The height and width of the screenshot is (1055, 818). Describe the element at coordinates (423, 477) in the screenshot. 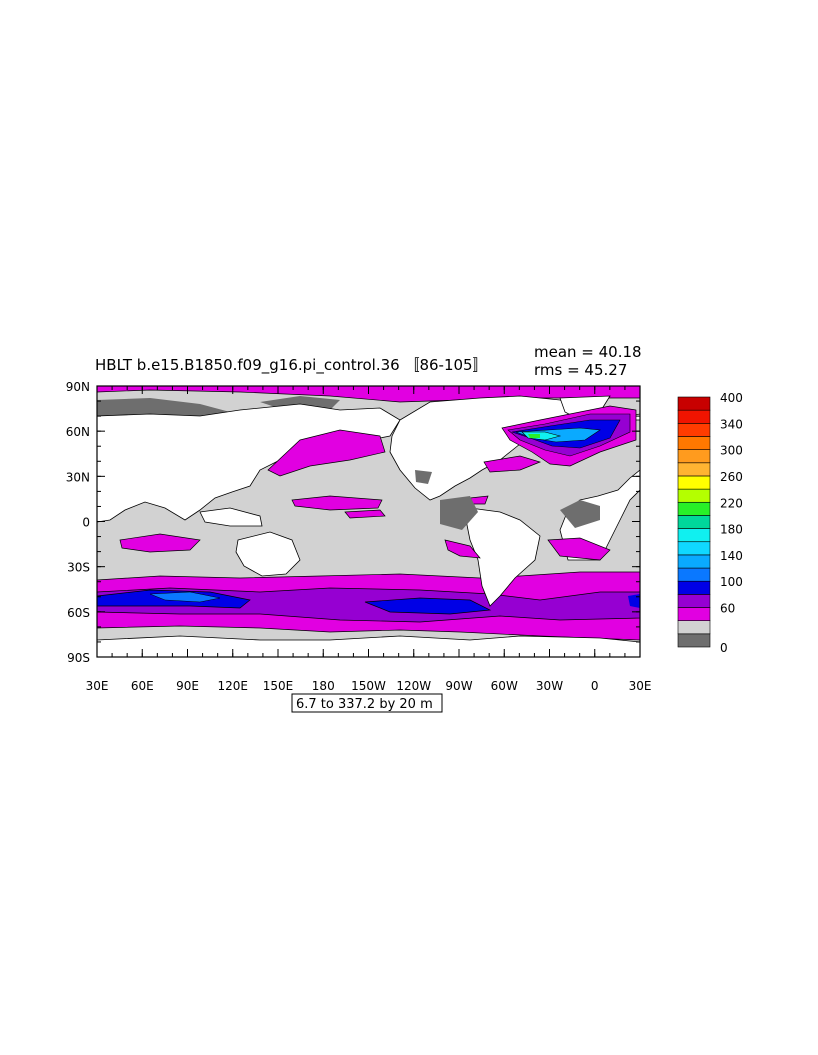

I see `gulf-shallow` at that location.